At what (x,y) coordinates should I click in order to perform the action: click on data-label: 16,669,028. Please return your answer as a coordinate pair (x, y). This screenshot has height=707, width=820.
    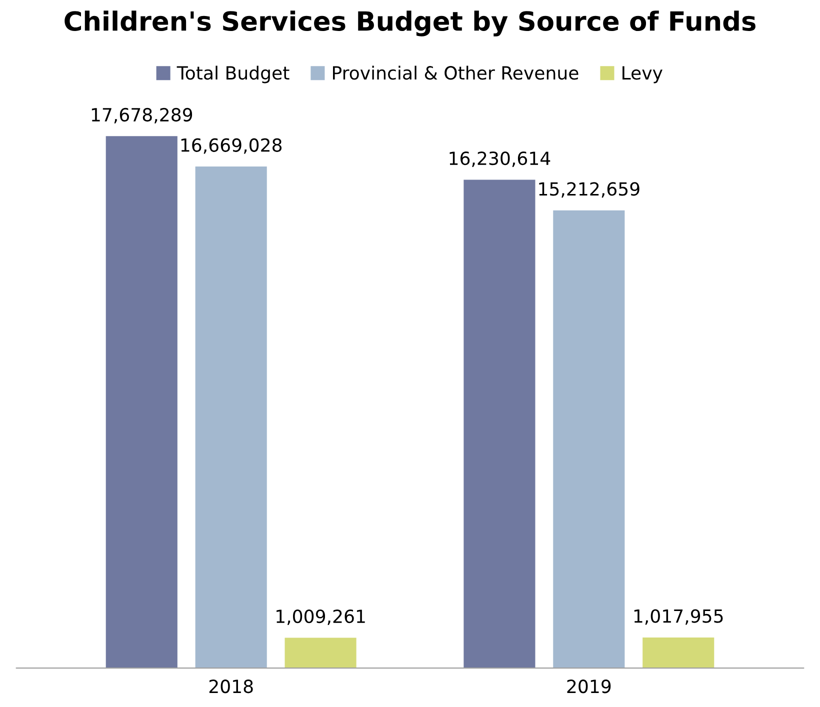
    Looking at the image, I should click on (231, 146).